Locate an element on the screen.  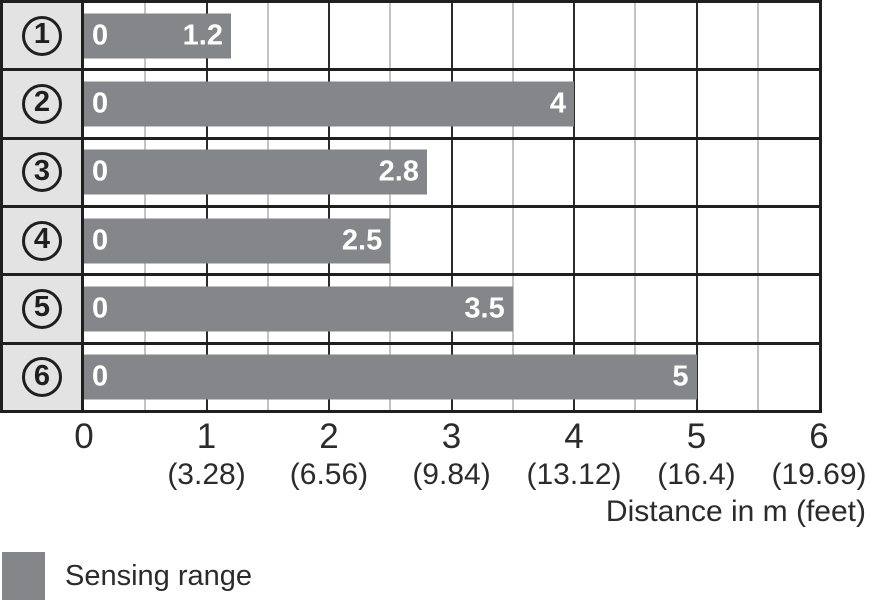
sensing-range-bar: 0 5 is located at coordinates (390, 377).